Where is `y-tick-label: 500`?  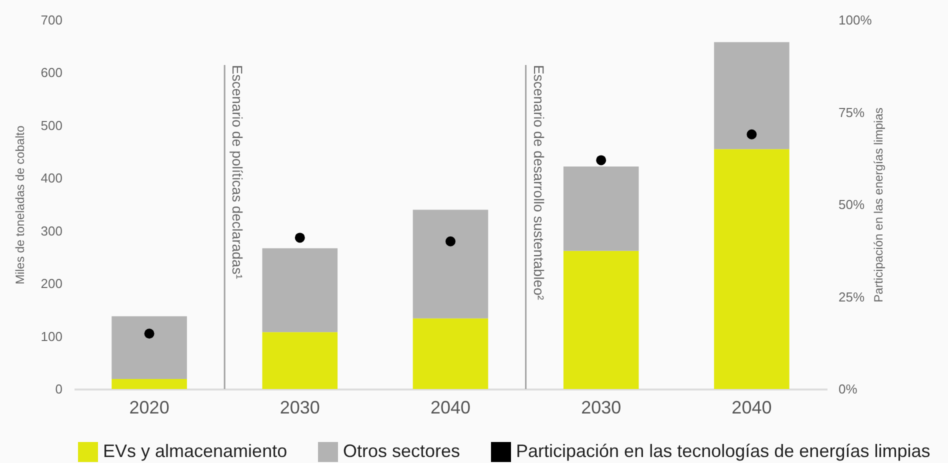 y-tick-label: 500 is located at coordinates (51, 125).